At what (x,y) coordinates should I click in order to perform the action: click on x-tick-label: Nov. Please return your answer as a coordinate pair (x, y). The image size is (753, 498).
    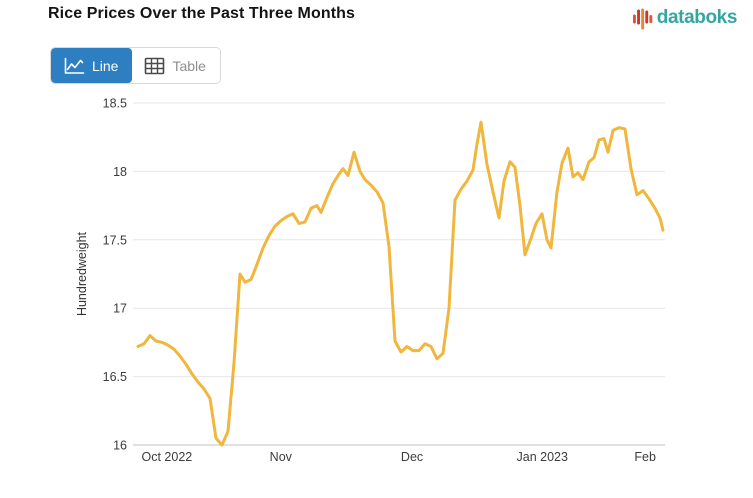
    Looking at the image, I should click on (281, 457).